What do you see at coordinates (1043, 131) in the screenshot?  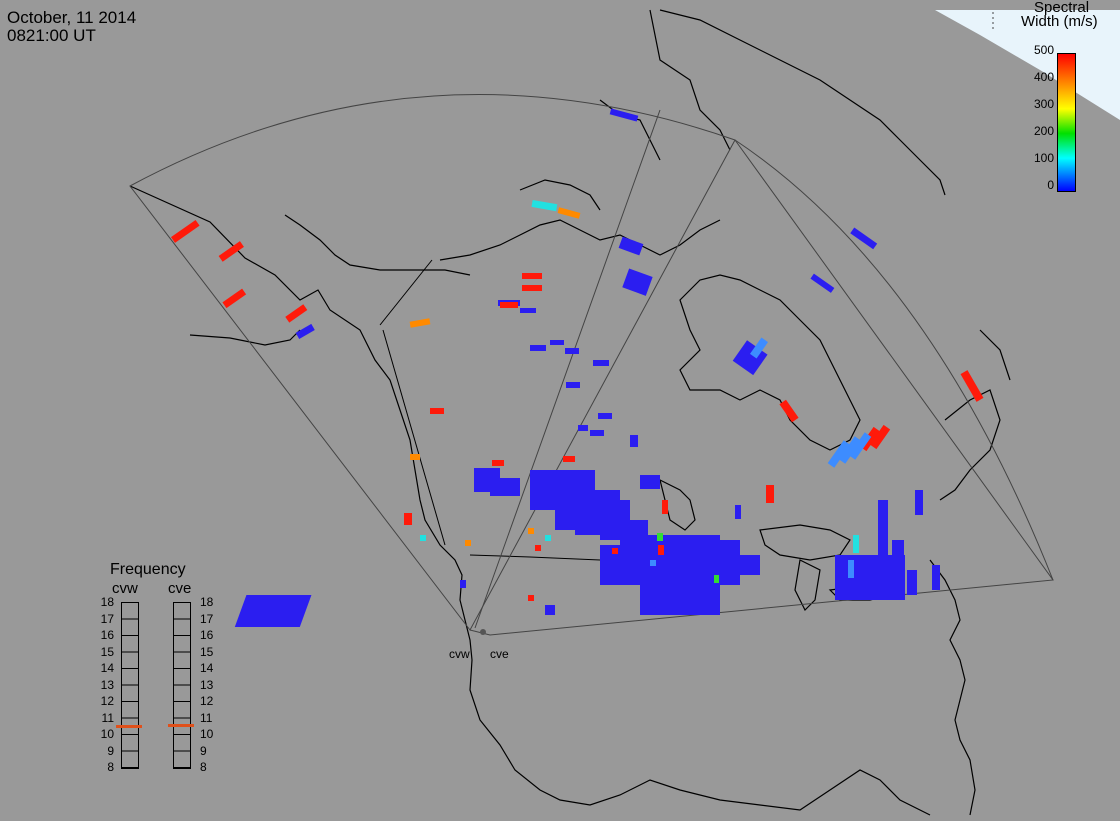 I see `colorbar-tick: 200` at bounding box center [1043, 131].